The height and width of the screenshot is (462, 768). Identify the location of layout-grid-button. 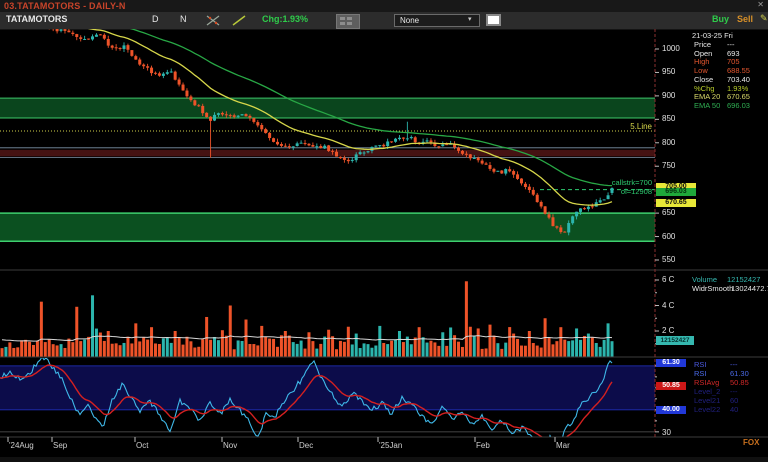
(348, 21).